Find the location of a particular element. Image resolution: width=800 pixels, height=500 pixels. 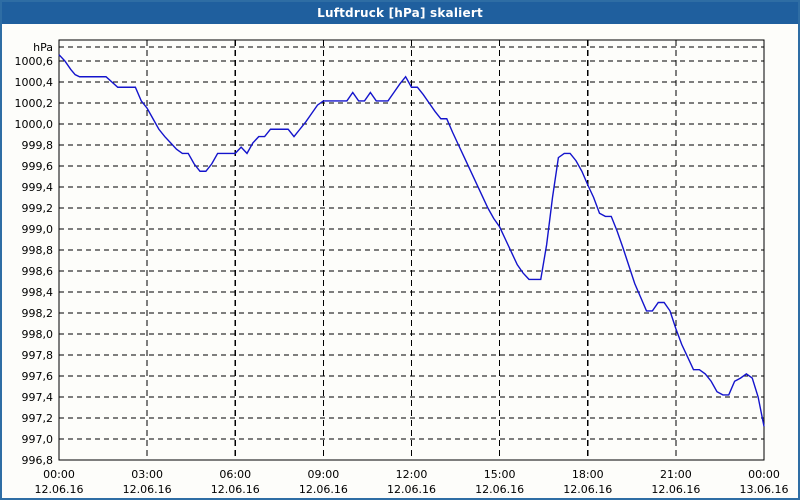

y-axis-unit-label-text: hPa is located at coordinates (43, 47).